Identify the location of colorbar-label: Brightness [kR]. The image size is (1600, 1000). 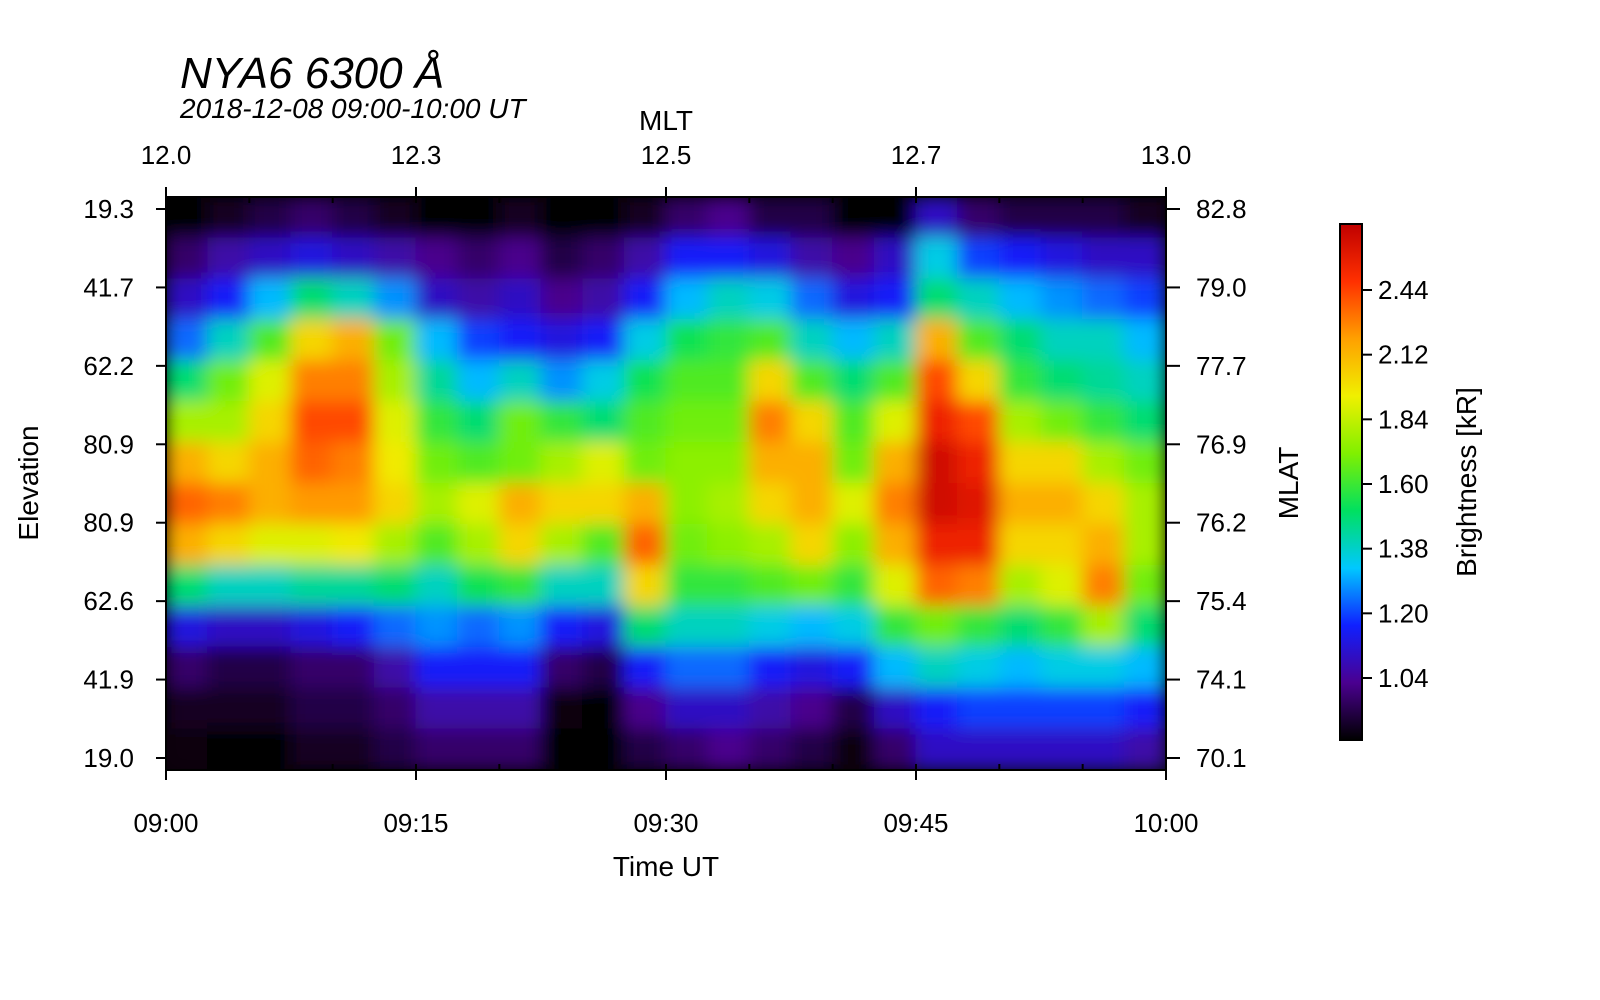
(1466, 482).